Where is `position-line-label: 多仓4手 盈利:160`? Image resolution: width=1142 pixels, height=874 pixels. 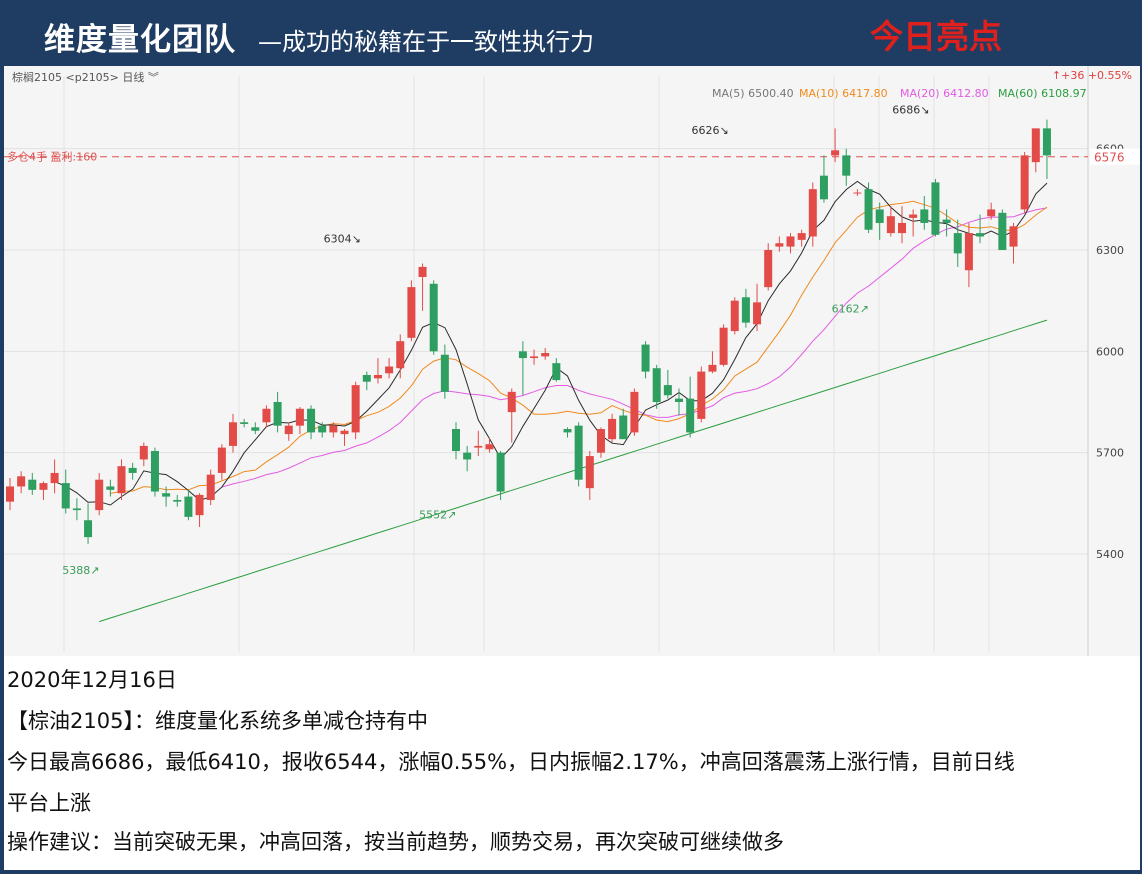
position-line-label: 多仓4手 盈利:160 is located at coordinates (52, 157).